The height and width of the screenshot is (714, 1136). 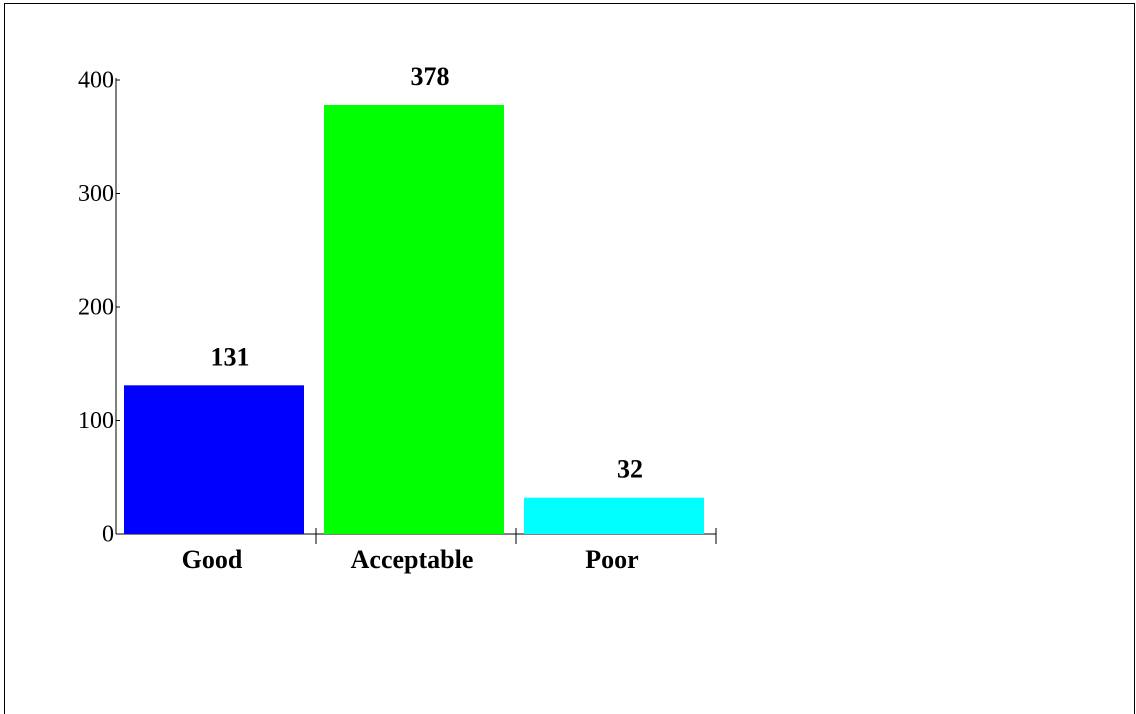 I want to click on value-label: 32, so click(x=630, y=469).